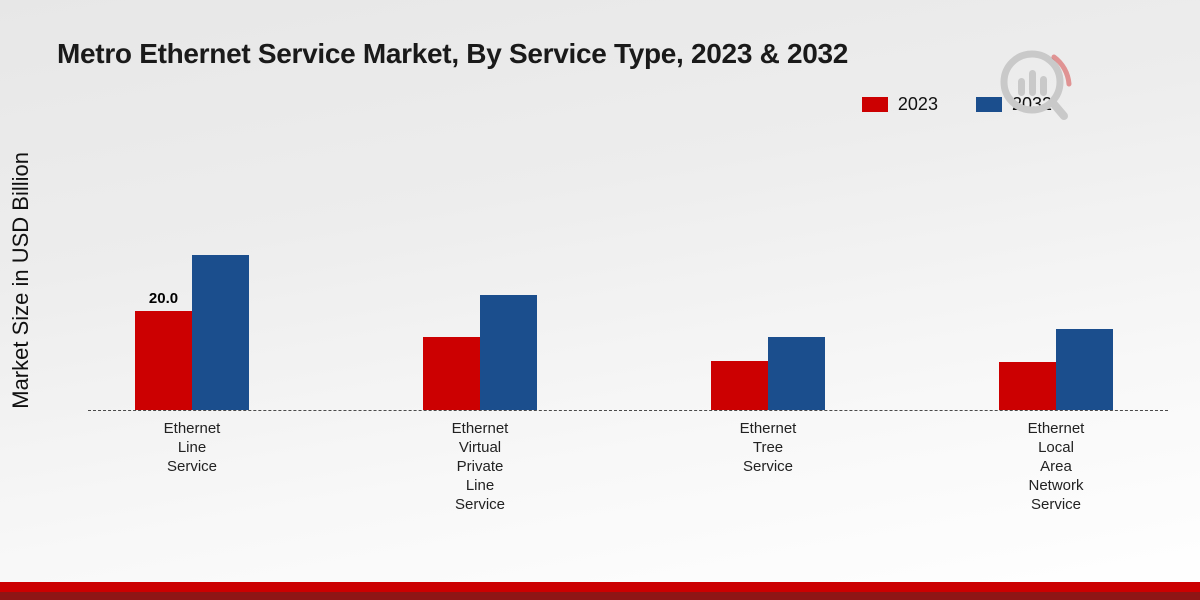 Image resolution: width=1200 pixels, height=600 pixels. Describe the element at coordinates (600, 587) in the screenshot. I see `footer-red-band` at that location.